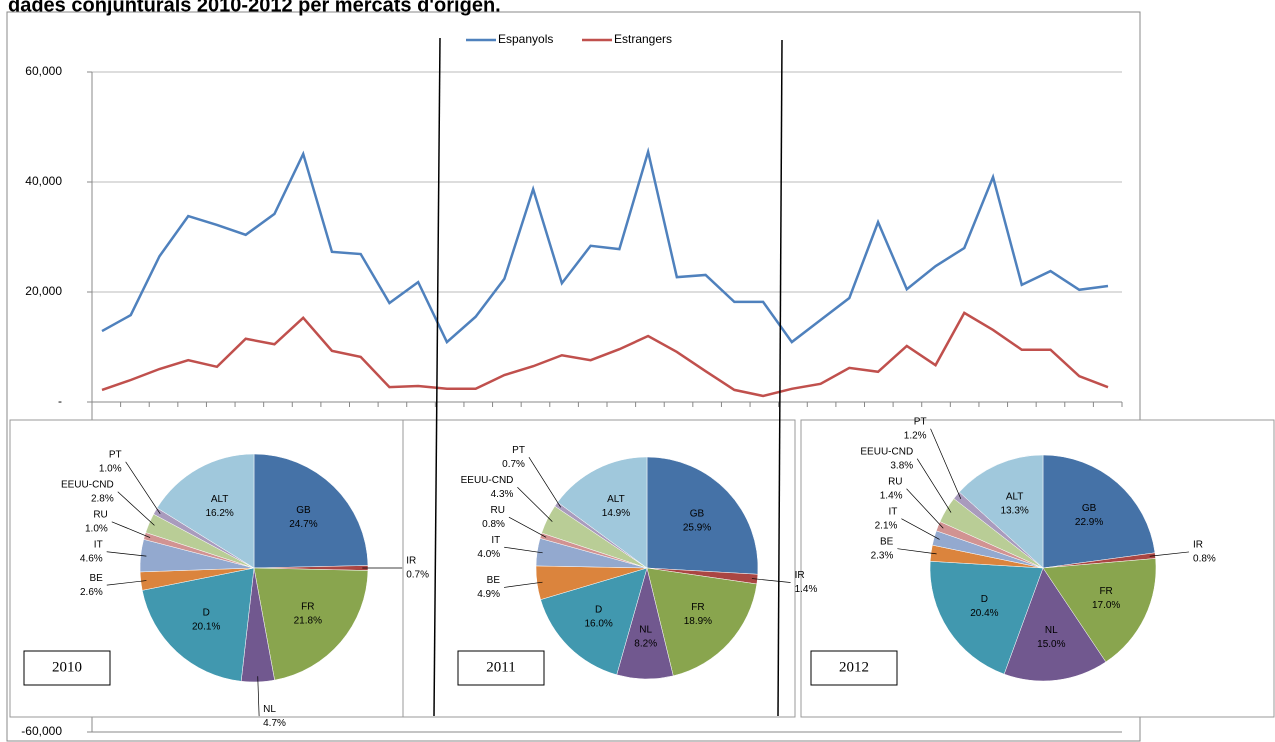  Describe the element at coordinates (643, 39) in the screenshot. I see `legend-label: Estrangers` at that location.